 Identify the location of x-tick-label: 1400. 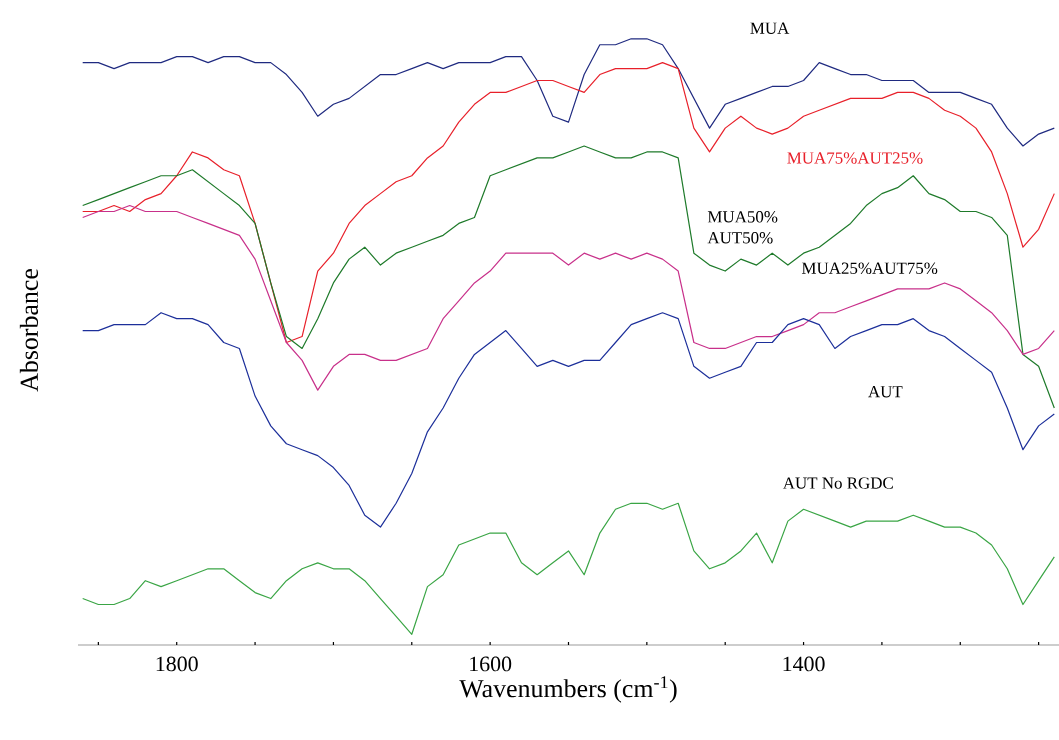
(804, 664).